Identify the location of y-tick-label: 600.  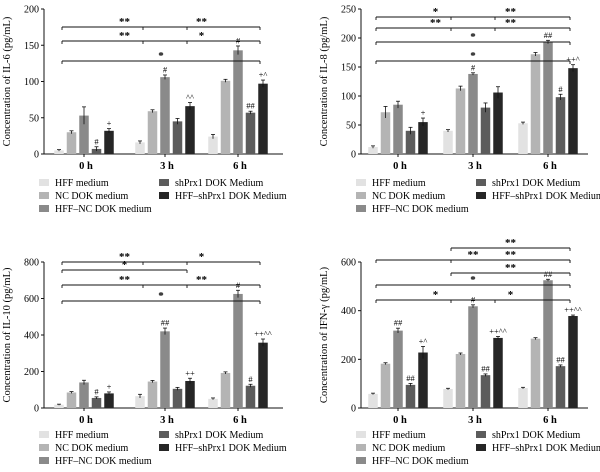
(31, 299).